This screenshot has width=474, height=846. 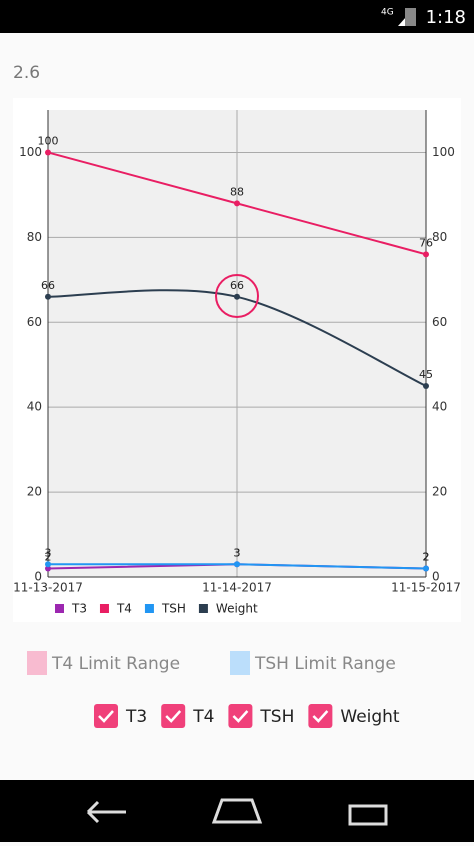 What do you see at coordinates (368, 815) in the screenshot?
I see `recents-button` at bounding box center [368, 815].